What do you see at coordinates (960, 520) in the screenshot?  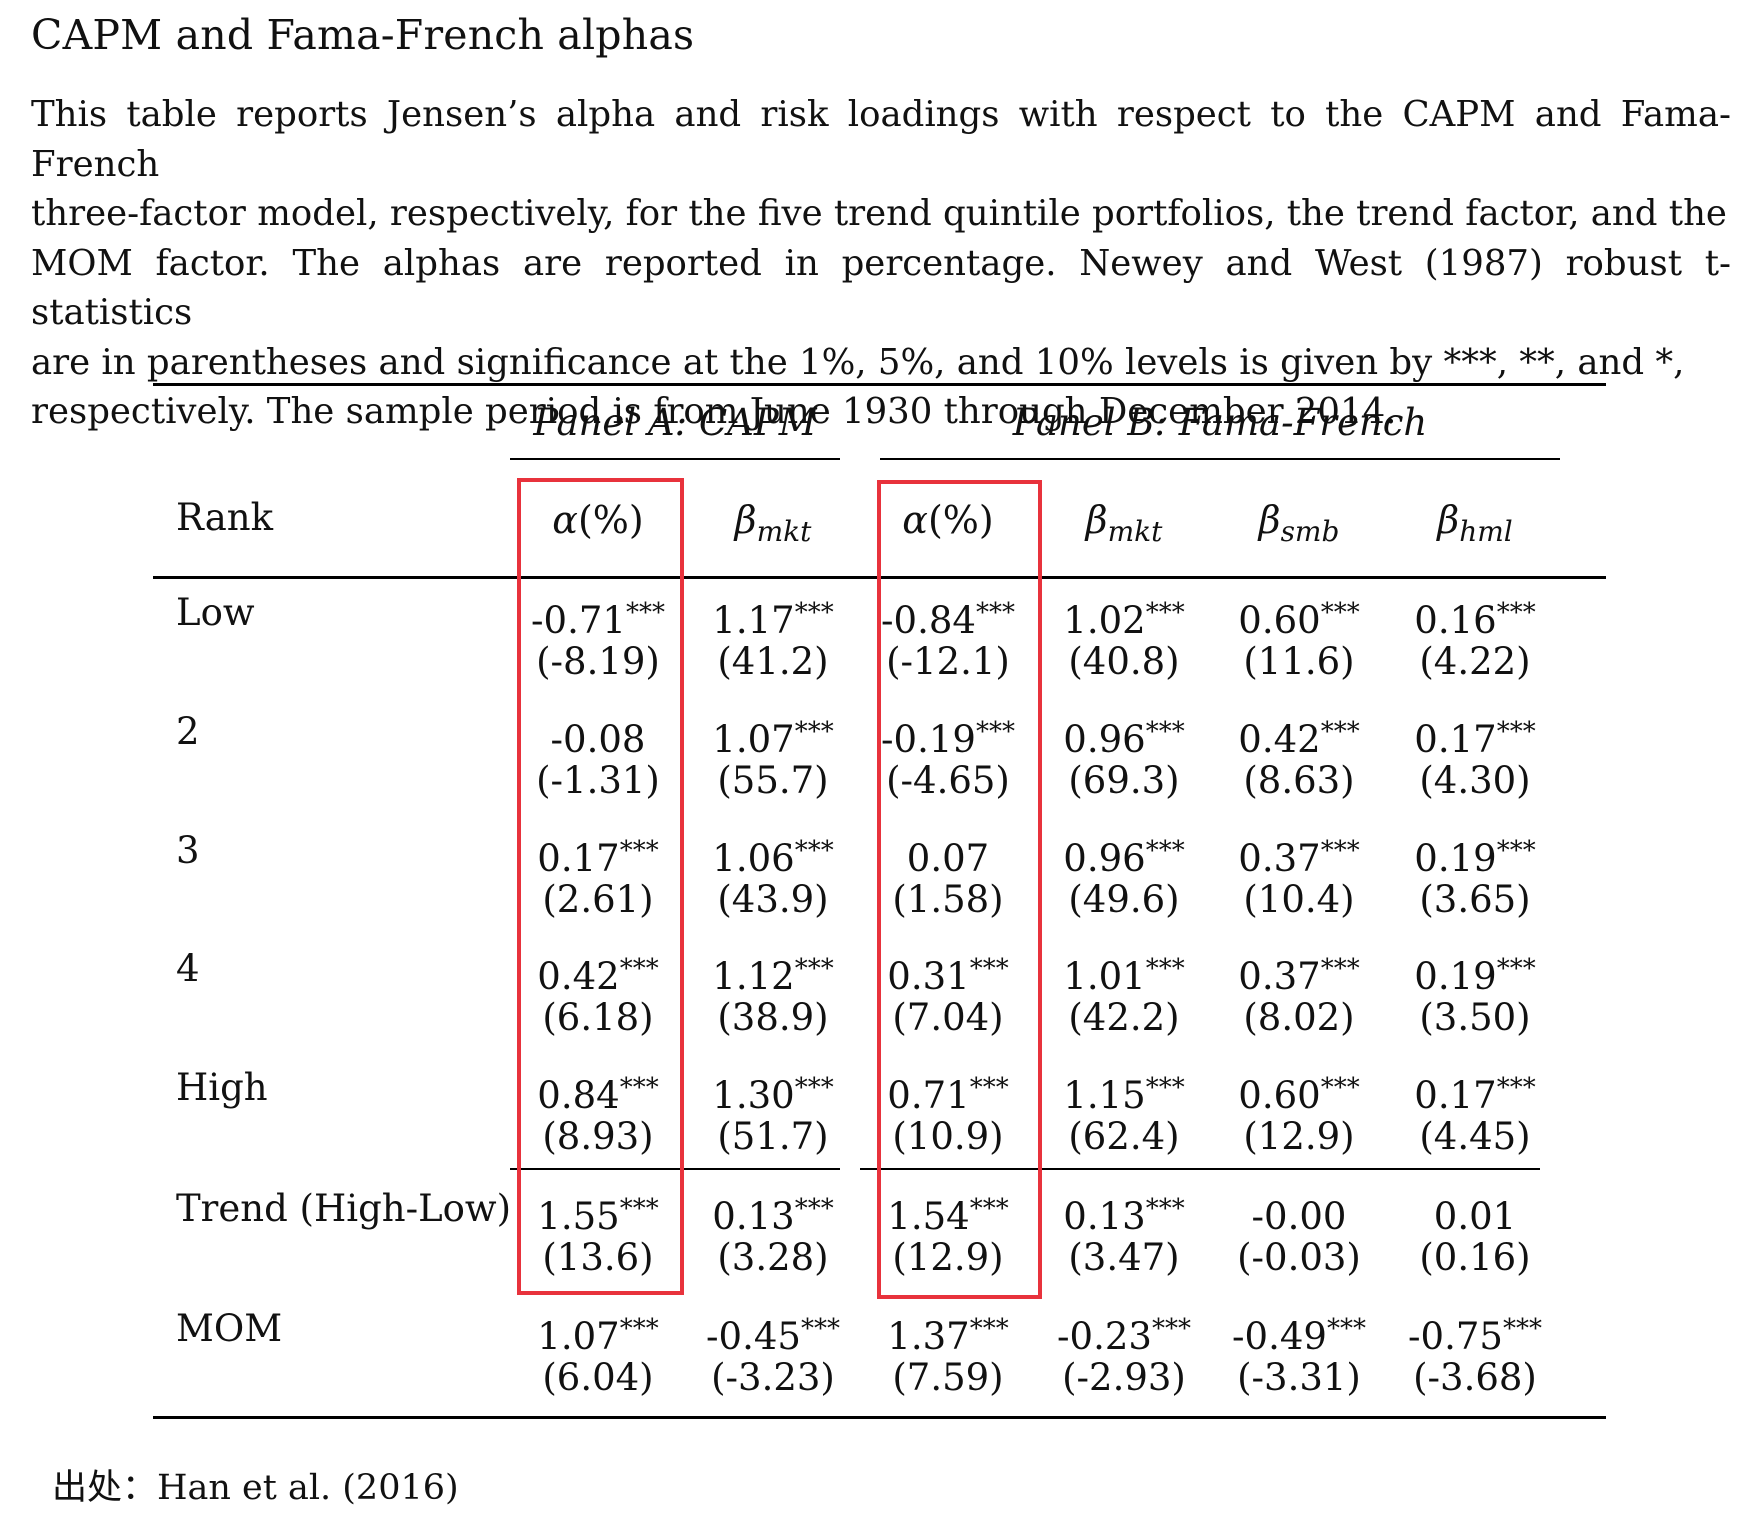 I see `column-header-unit: (%)` at bounding box center [960, 520].